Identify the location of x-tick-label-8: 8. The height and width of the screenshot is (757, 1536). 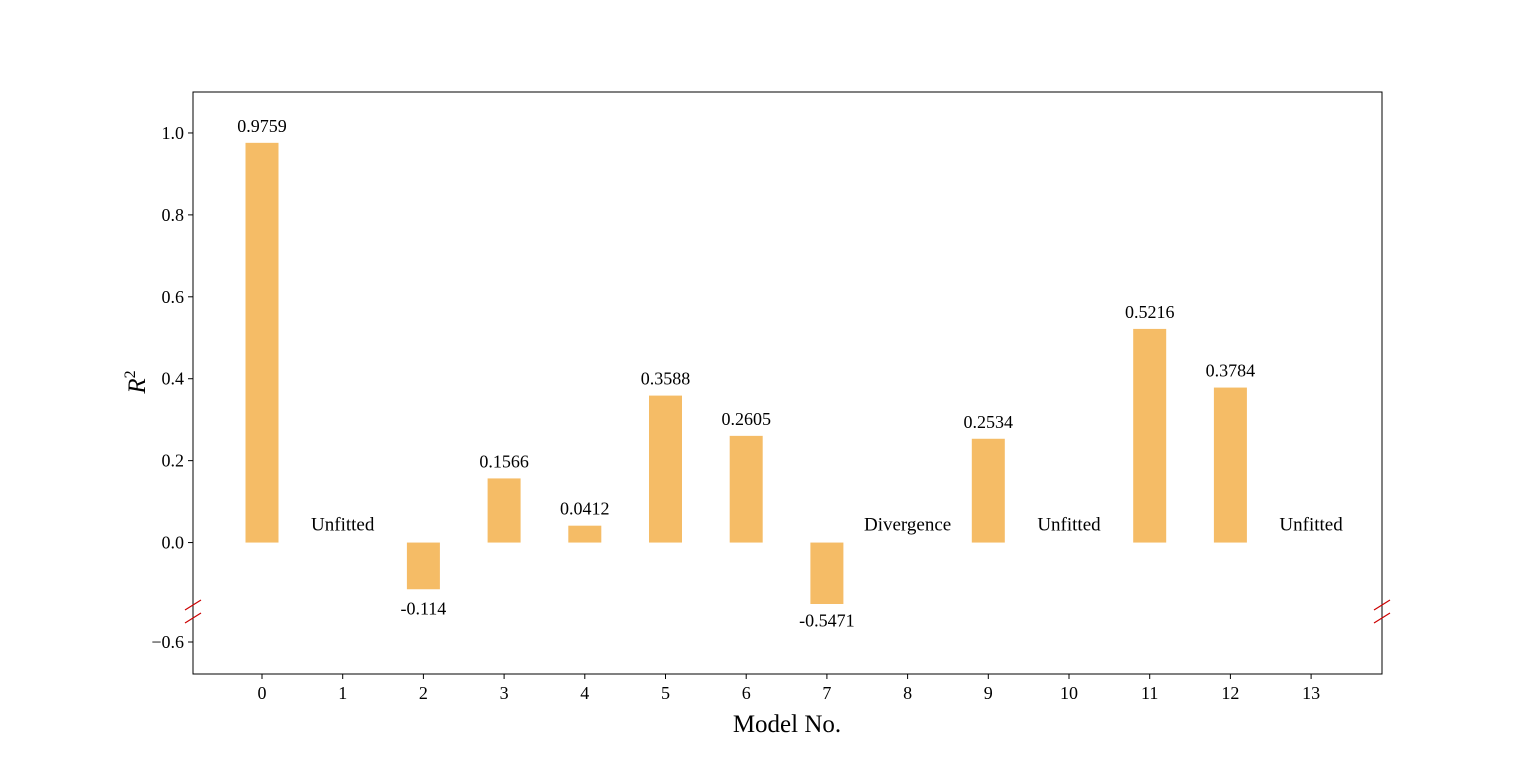
(907, 693).